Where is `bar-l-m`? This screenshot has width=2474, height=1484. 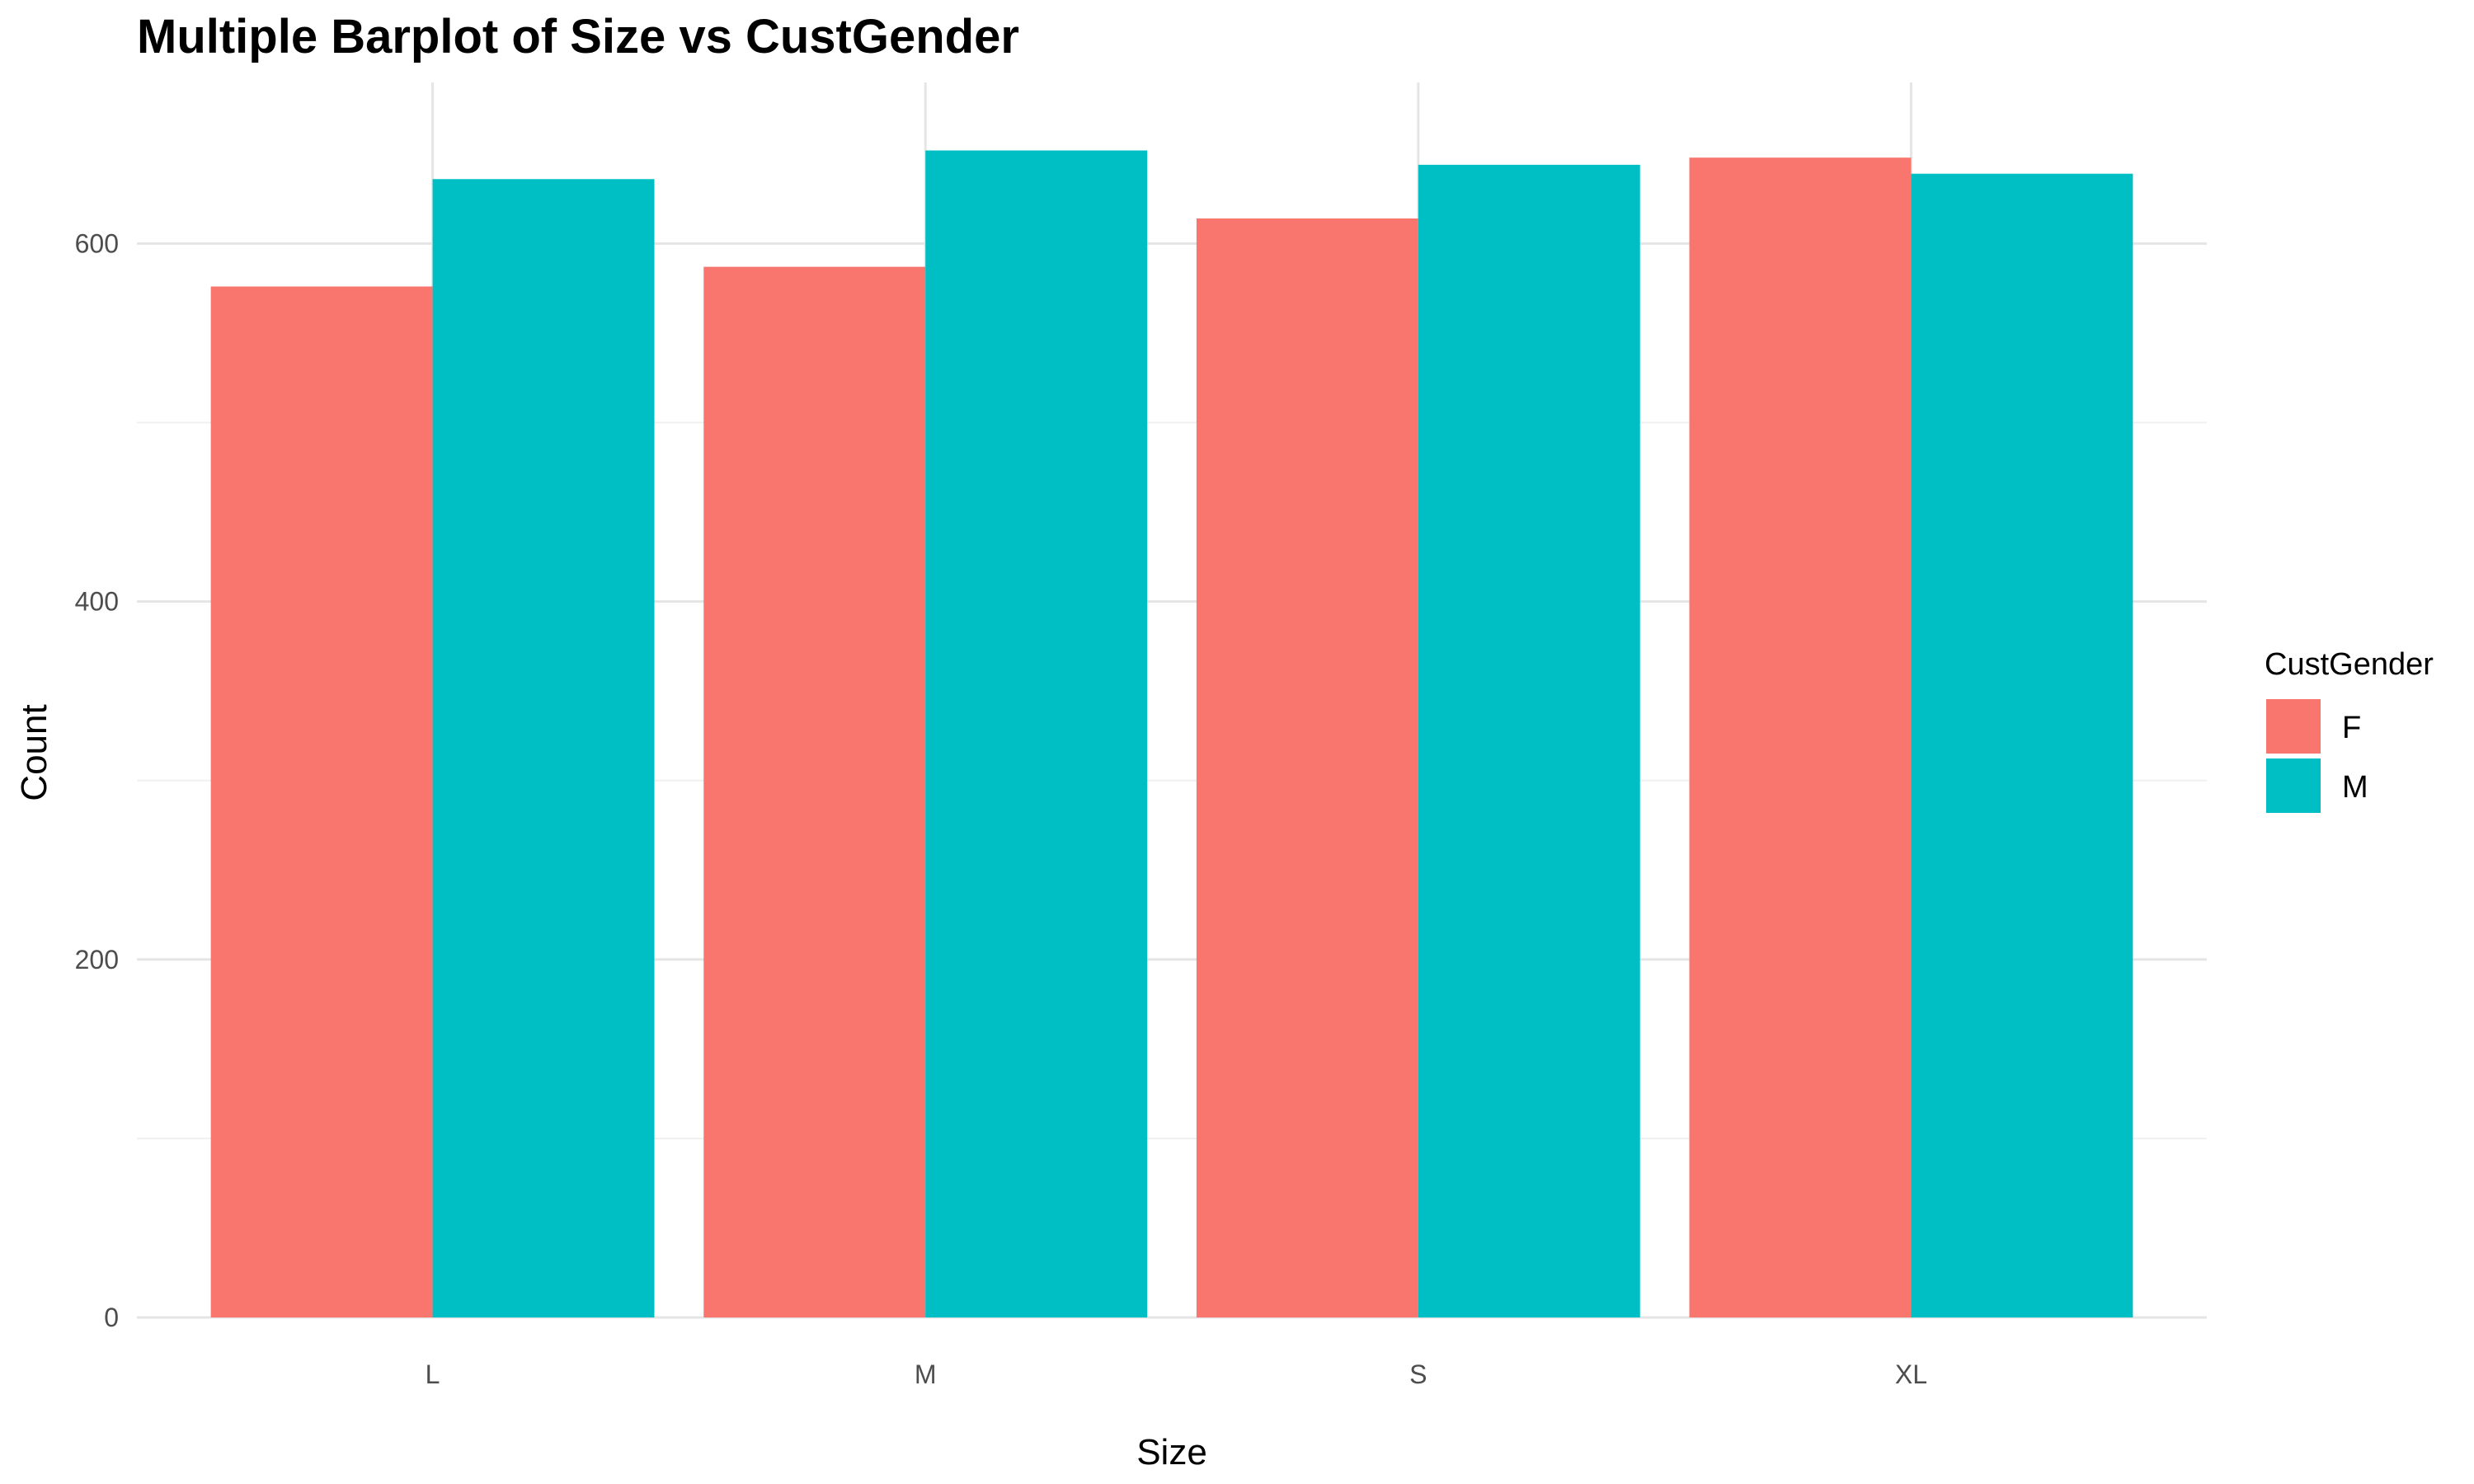 bar-l-m is located at coordinates (543, 748).